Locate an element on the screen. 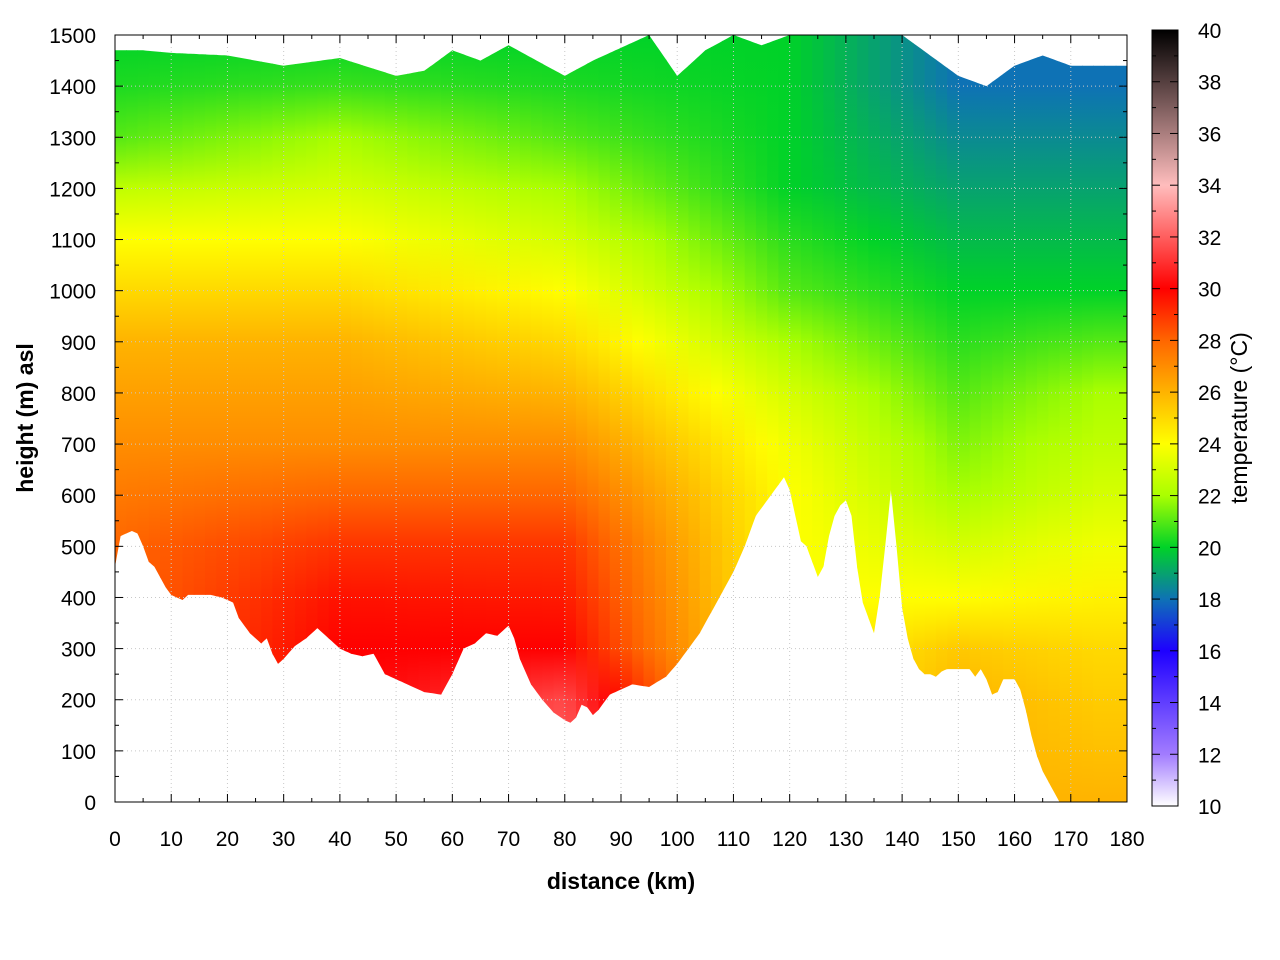  colorbar-tick-label: 34 is located at coordinates (1210, 186).